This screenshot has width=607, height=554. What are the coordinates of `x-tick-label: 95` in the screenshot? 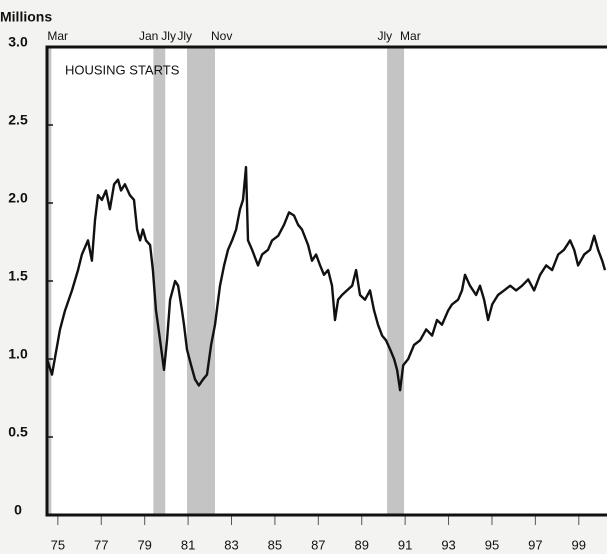 It's located at (492, 544).